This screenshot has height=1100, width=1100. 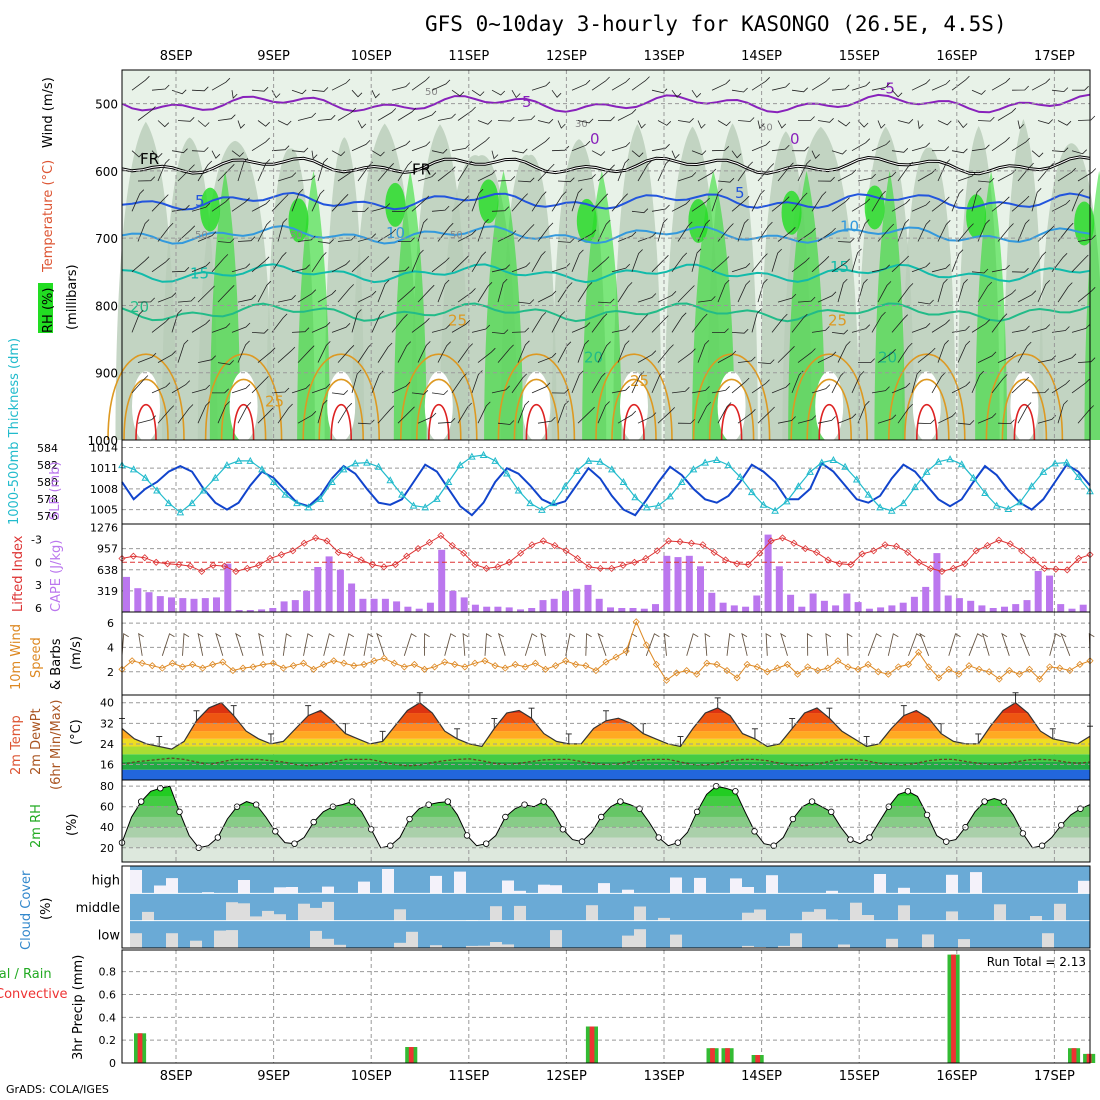 What do you see at coordinates (106, 172) in the screenshot?
I see `pressure-tick-label: 600` at bounding box center [106, 172].